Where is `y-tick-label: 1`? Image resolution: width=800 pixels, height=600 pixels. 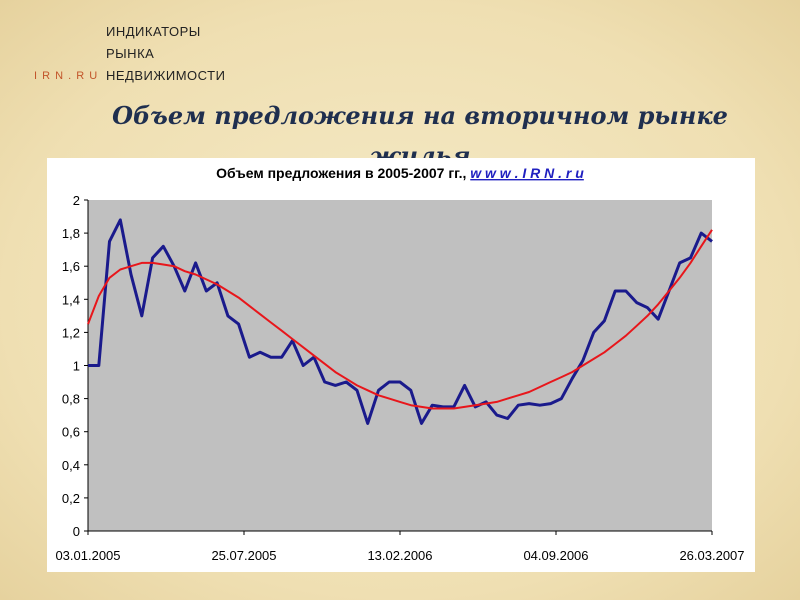 y-tick-label: 1 is located at coordinates (76, 366).